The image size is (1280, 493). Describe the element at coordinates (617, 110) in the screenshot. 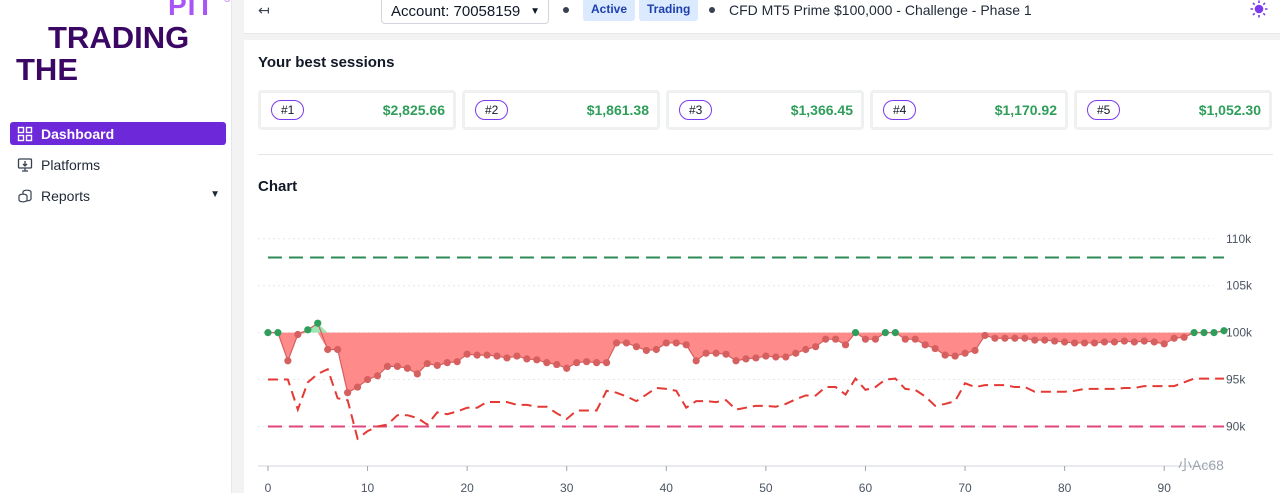

I see `session-amount: $1,861.38` at that location.